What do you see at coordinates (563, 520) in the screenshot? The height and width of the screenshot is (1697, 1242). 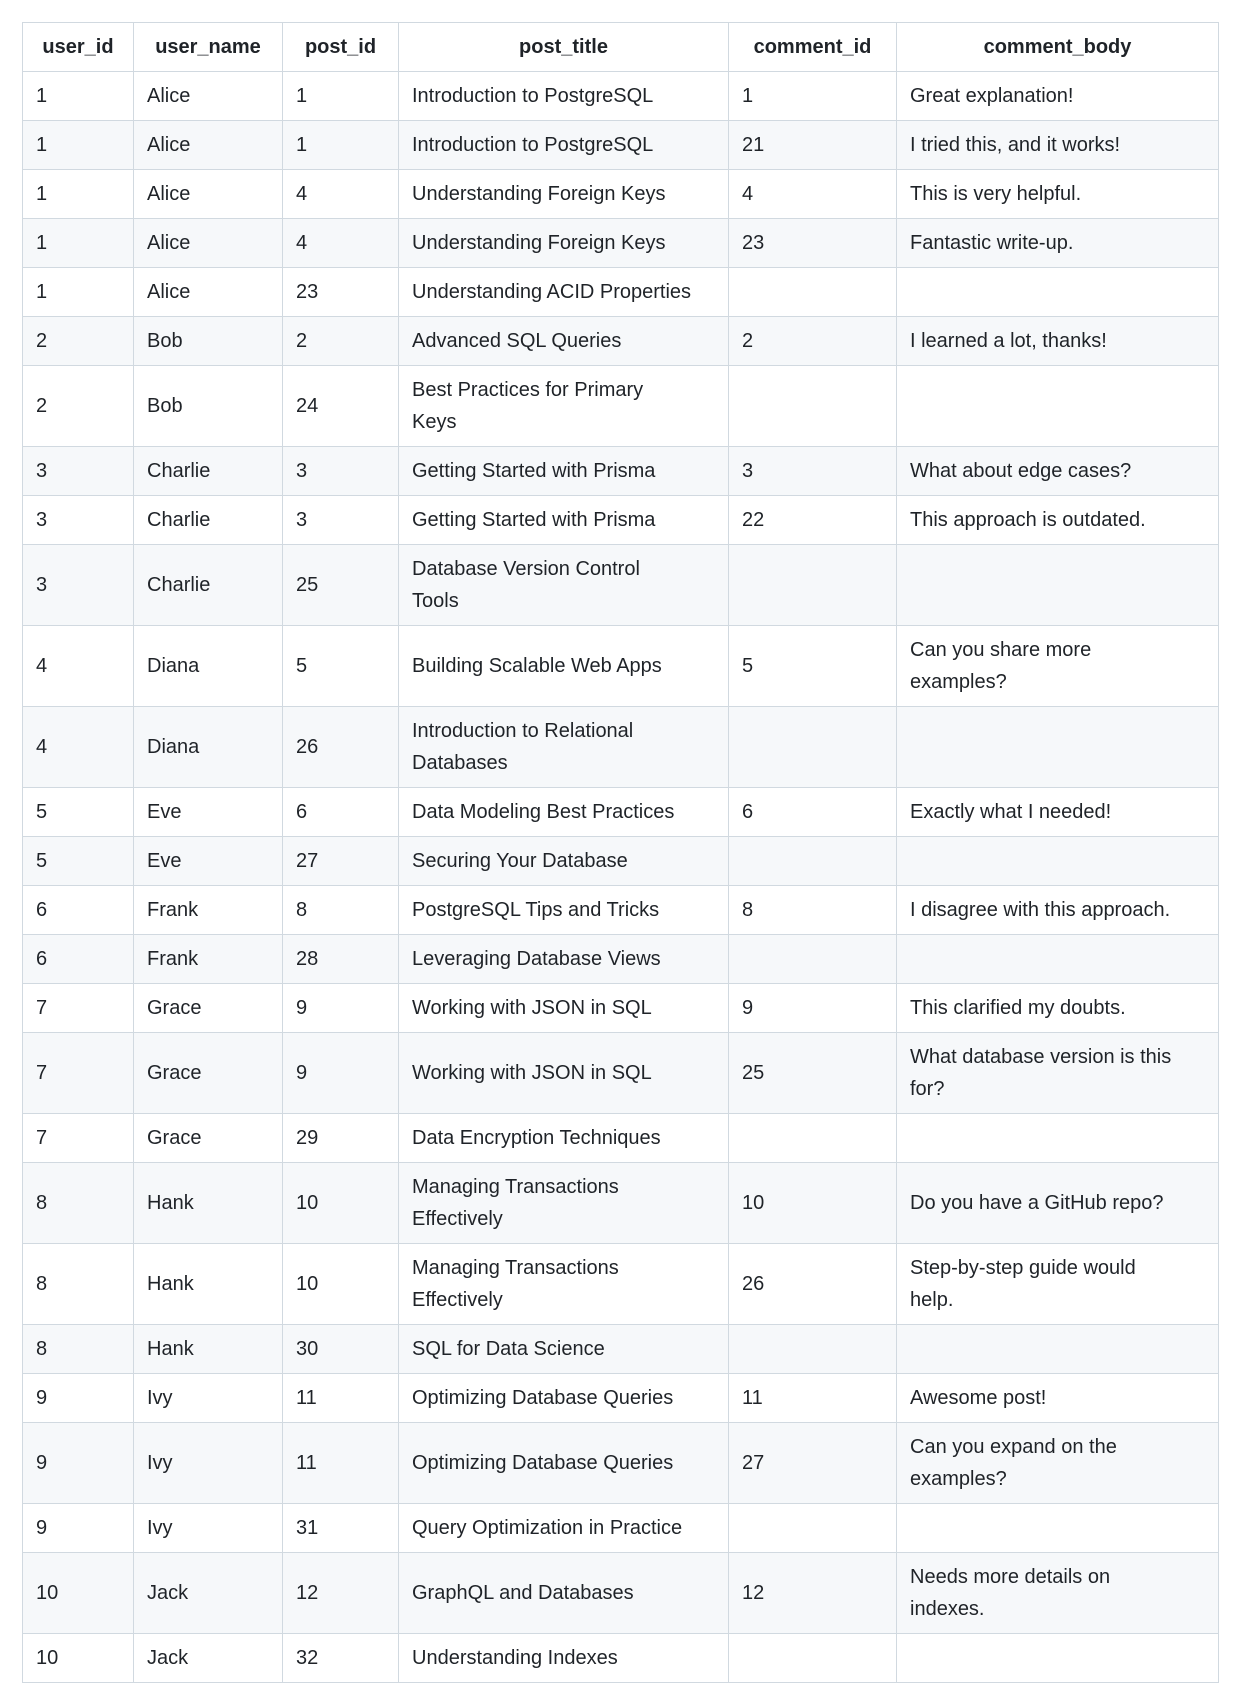 I see `table-cell-post_title: Getting Started with Prisma` at bounding box center [563, 520].